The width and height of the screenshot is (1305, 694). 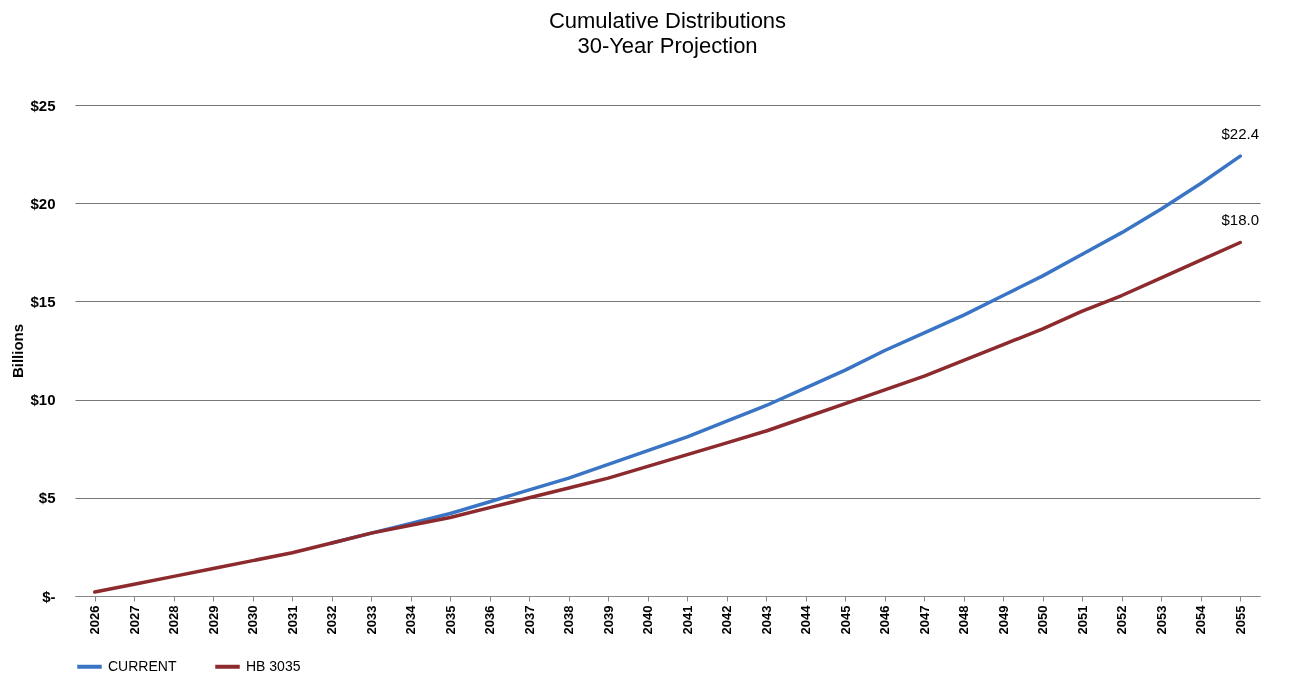 What do you see at coordinates (608, 620) in the screenshot?
I see `x-tick-label: 2039` at bounding box center [608, 620].